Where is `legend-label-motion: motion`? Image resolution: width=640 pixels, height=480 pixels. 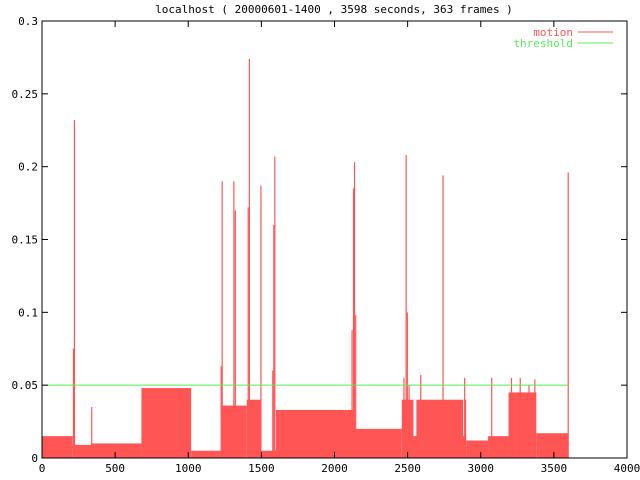
legend-label-motion: motion is located at coordinates (553, 32).